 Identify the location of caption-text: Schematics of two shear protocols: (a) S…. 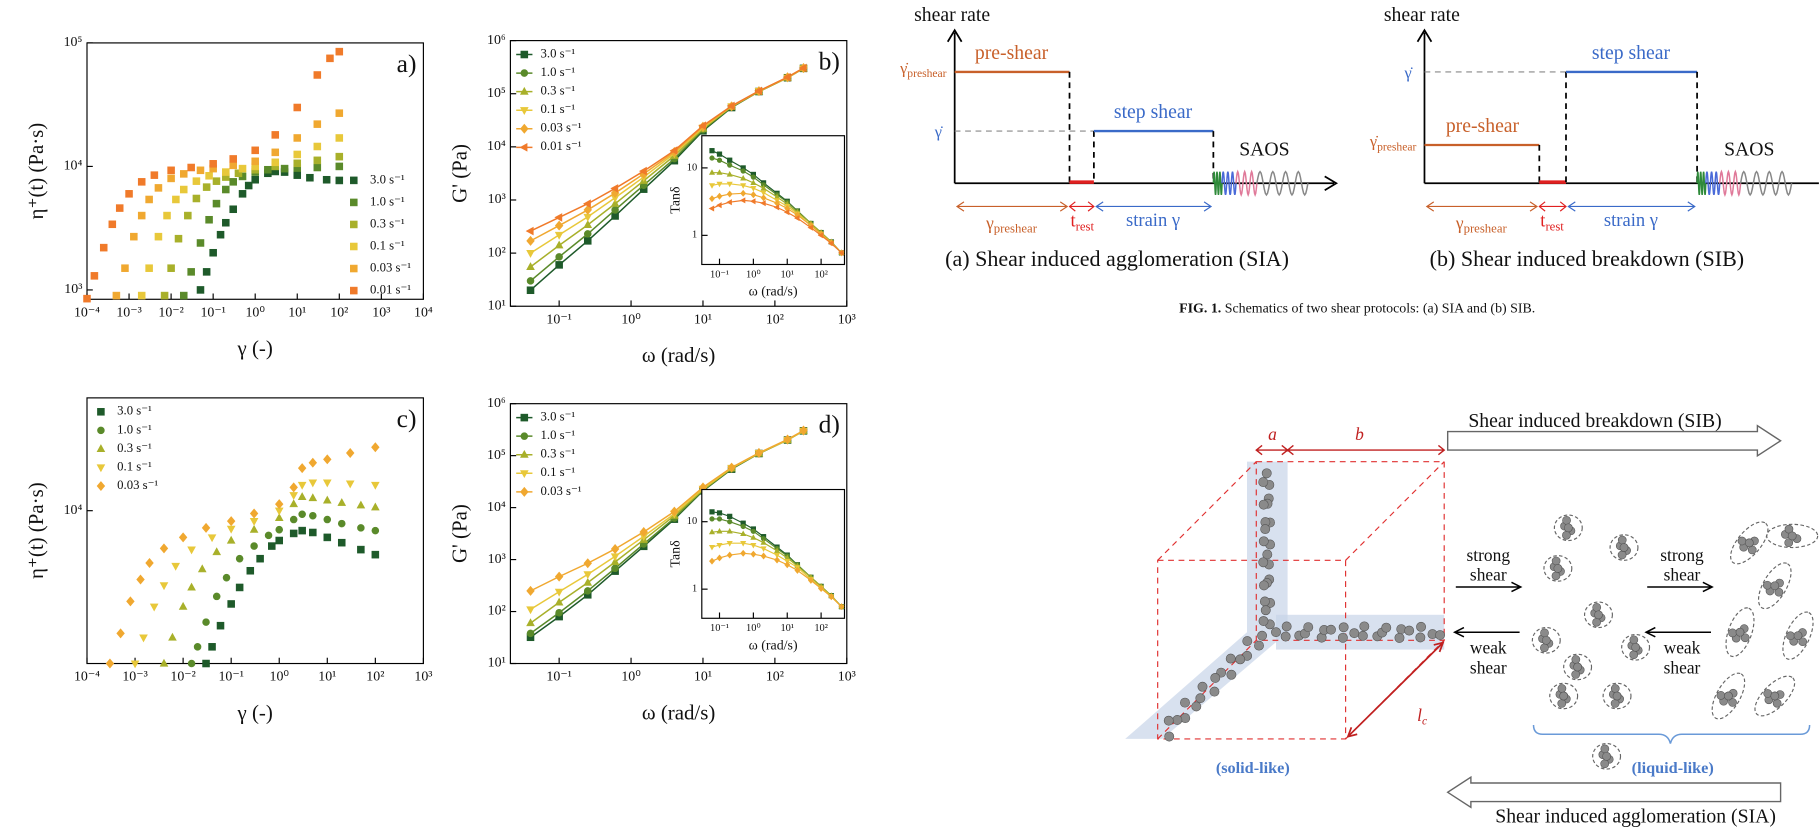
(1380, 309).